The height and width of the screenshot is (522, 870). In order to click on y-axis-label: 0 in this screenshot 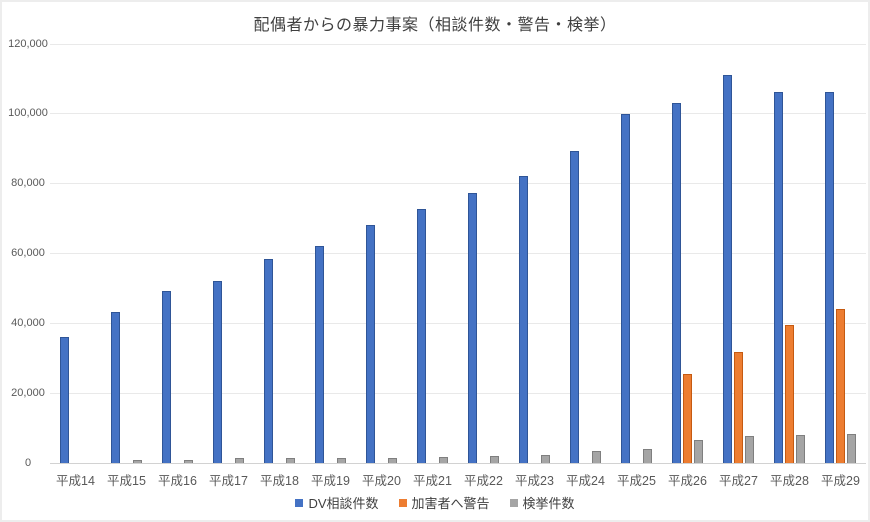, I will do `click(28, 462)`.